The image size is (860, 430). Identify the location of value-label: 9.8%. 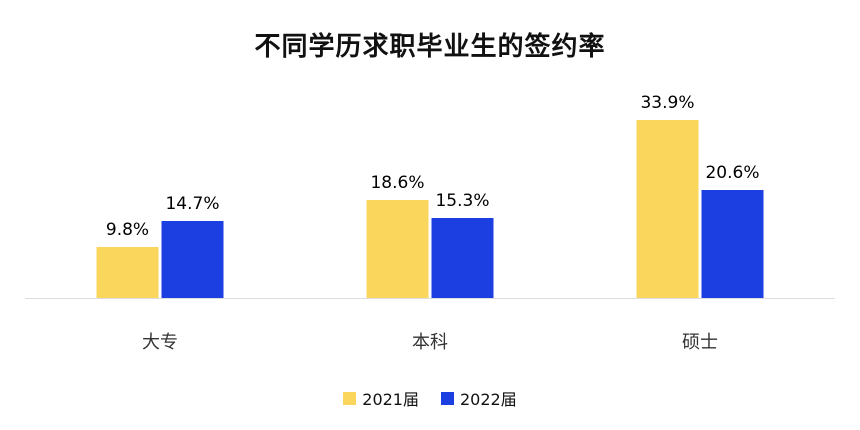
(127, 230).